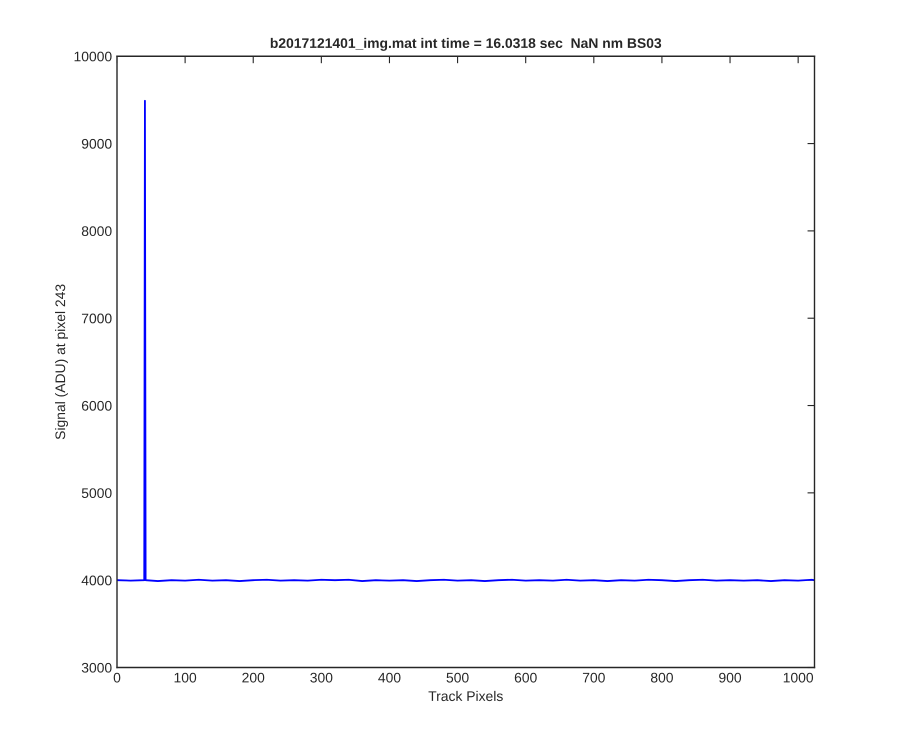  Describe the element at coordinates (185, 677) in the screenshot. I see `x-tick-label: 100` at that location.